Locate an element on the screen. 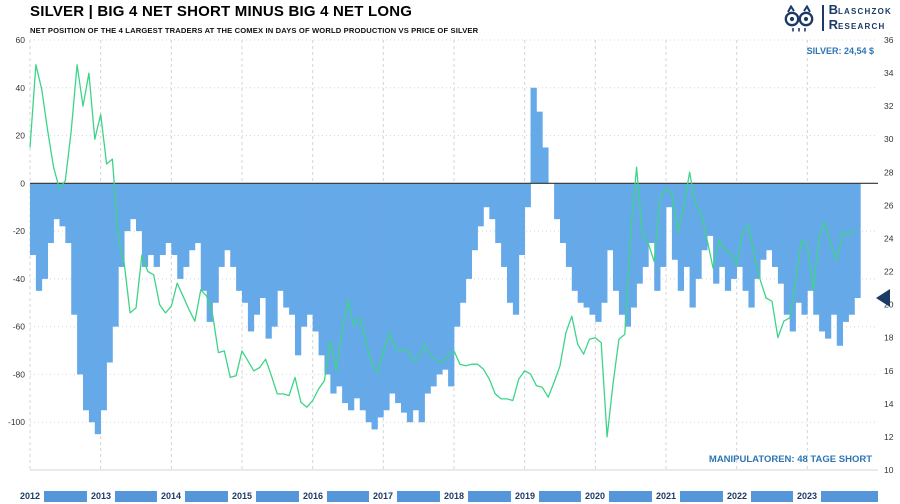  x-axis-year-label: 2019 is located at coordinates (525, 496).